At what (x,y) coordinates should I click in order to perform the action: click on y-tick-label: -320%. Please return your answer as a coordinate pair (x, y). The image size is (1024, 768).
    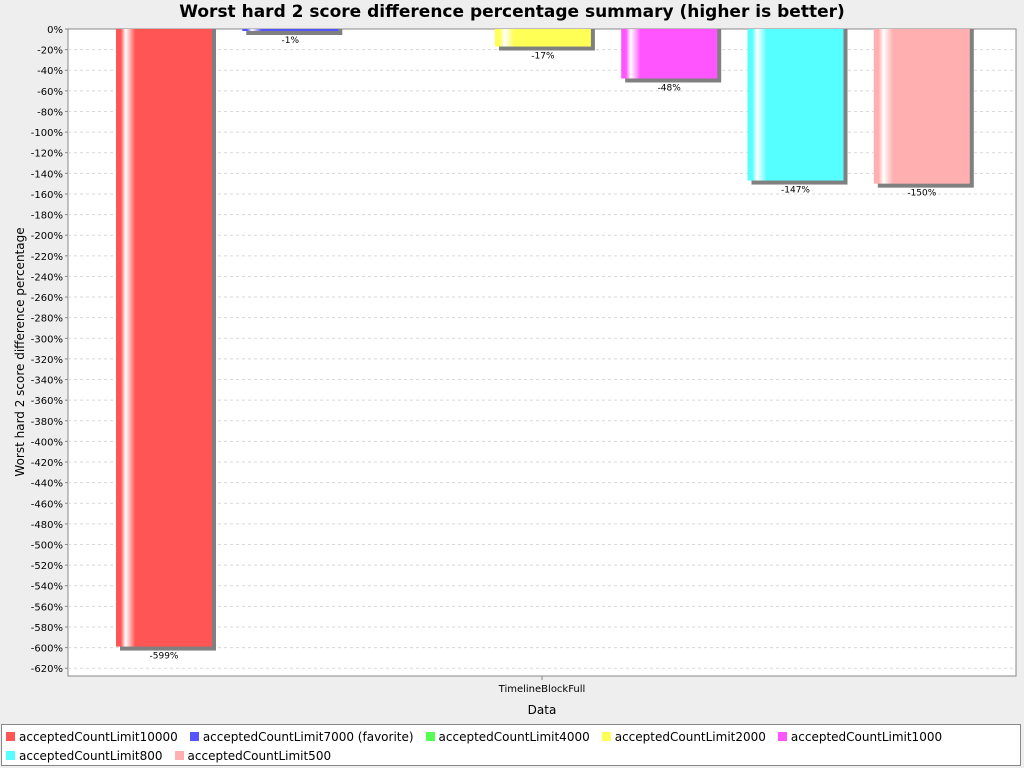
    Looking at the image, I should click on (47, 360).